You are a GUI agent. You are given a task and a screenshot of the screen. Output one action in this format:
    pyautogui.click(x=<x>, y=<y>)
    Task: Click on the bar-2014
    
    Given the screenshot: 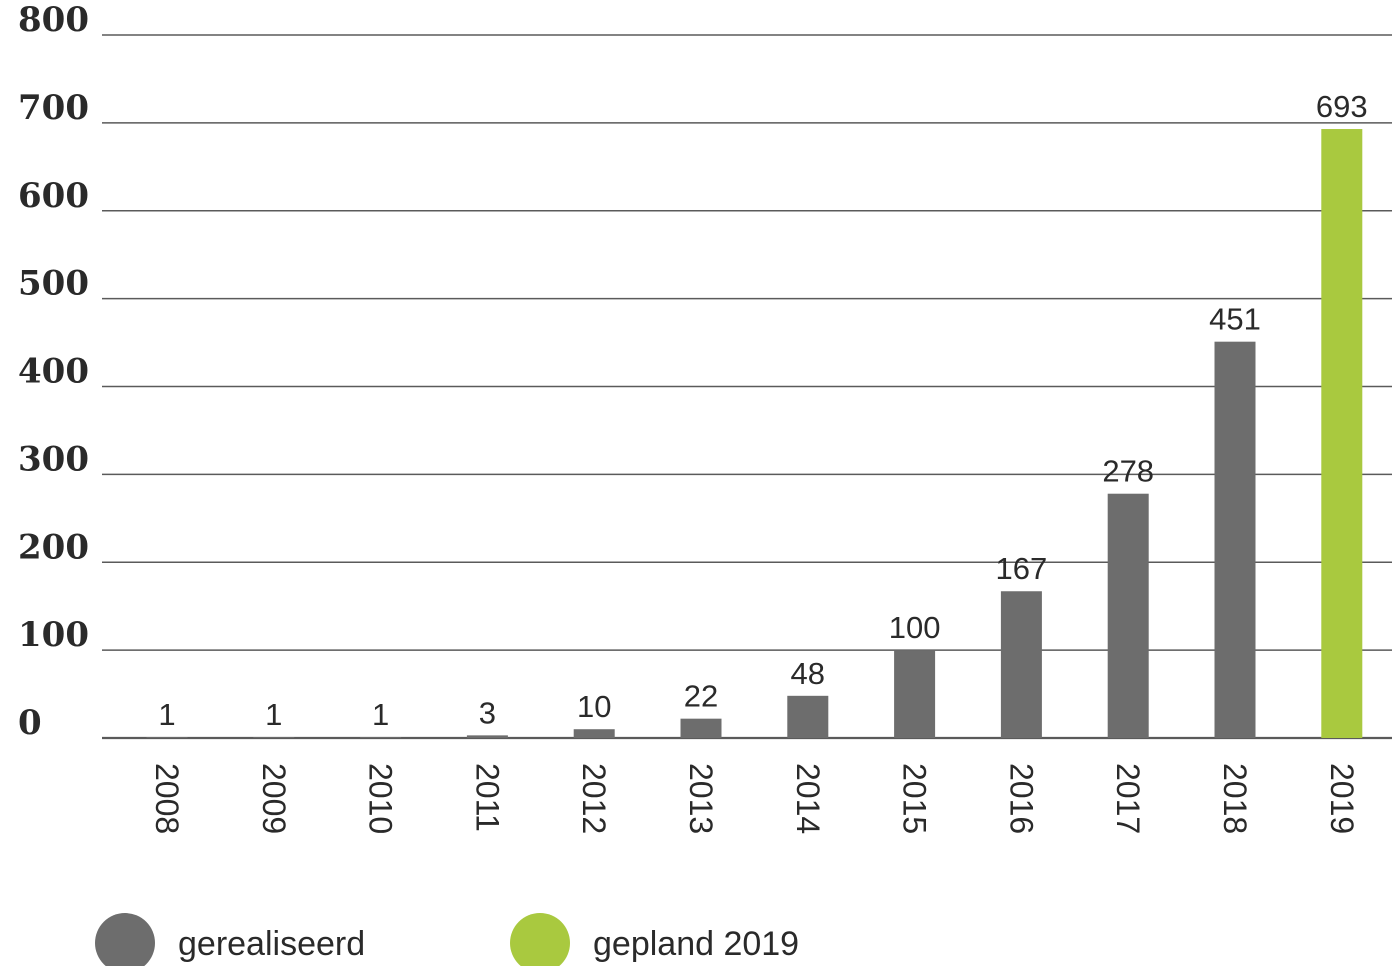 What is the action you would take?
    pyautogui.click(x=808, y=716)
    